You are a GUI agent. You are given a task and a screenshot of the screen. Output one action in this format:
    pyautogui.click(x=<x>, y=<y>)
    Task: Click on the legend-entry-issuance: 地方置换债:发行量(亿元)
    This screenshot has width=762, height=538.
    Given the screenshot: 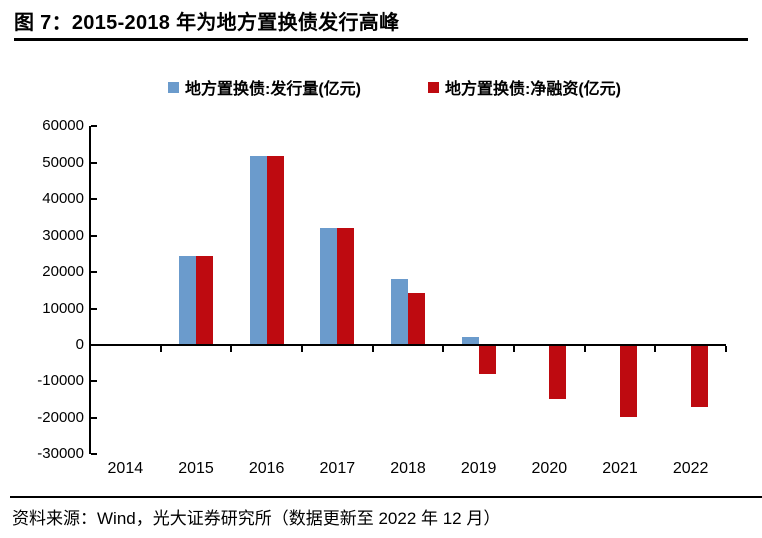 What is the action you would take?
    pyautogui.click(x=264, y=87)
    